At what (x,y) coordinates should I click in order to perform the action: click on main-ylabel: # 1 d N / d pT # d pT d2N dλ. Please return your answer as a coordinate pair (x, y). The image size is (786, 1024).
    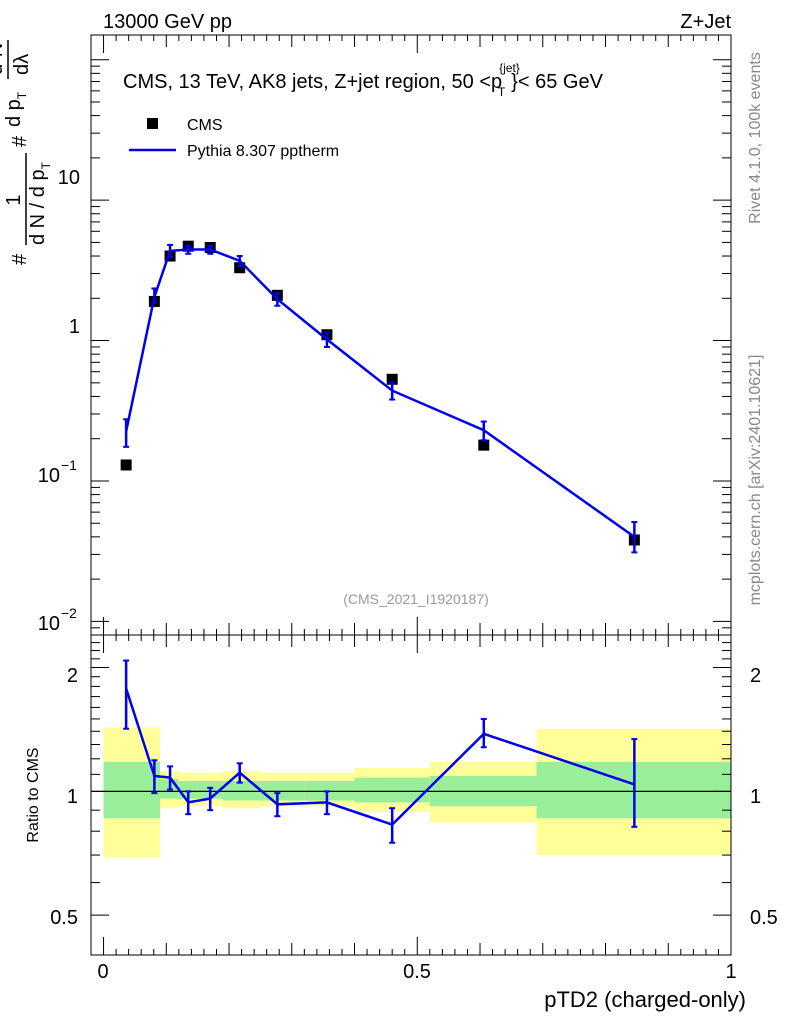
    Looking at the image, I should click on (26, 152).